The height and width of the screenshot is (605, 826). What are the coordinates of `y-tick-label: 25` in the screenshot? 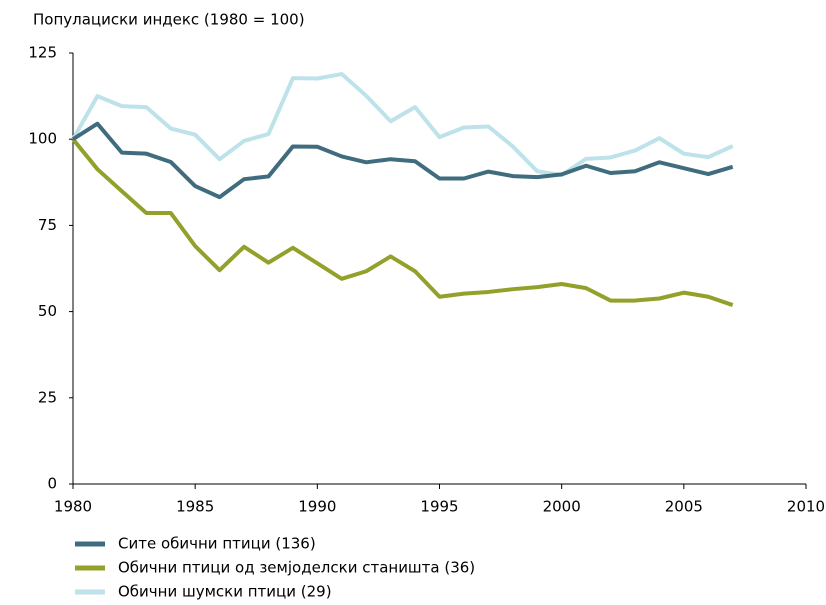 It's located at (47, 397).